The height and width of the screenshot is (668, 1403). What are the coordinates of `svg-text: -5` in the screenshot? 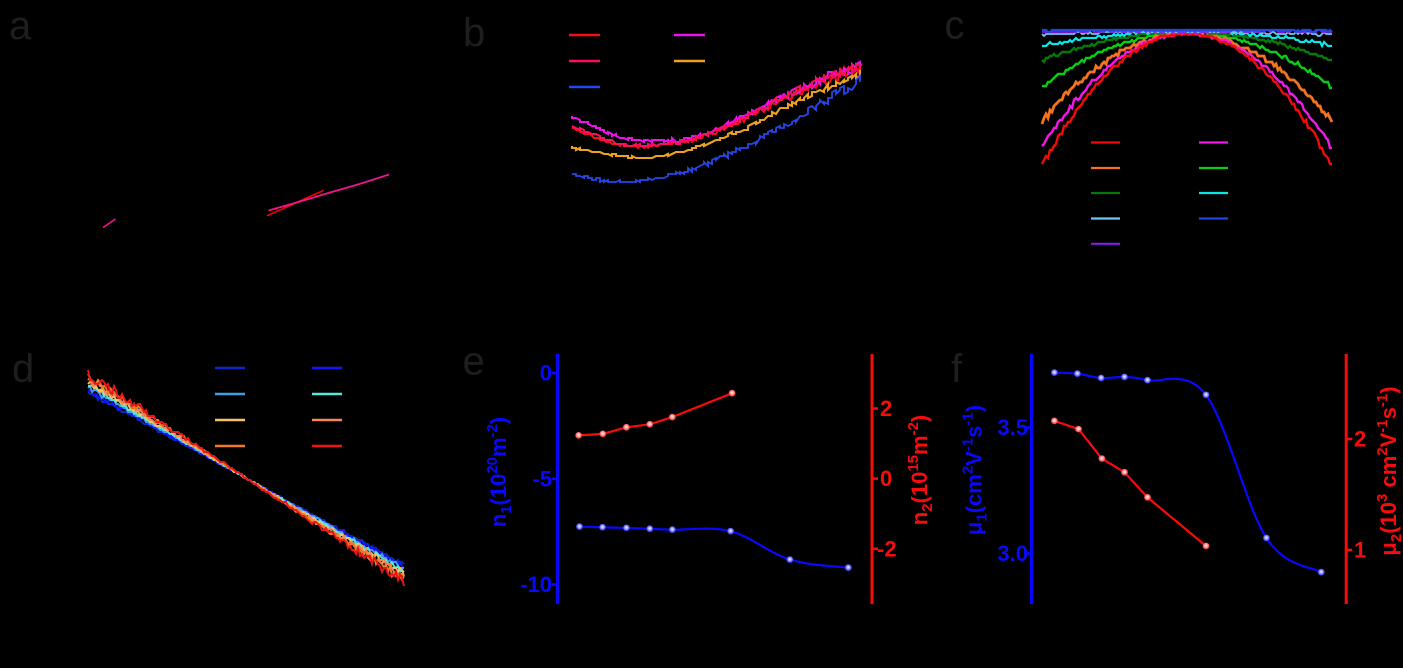 It's located at (542, 478).